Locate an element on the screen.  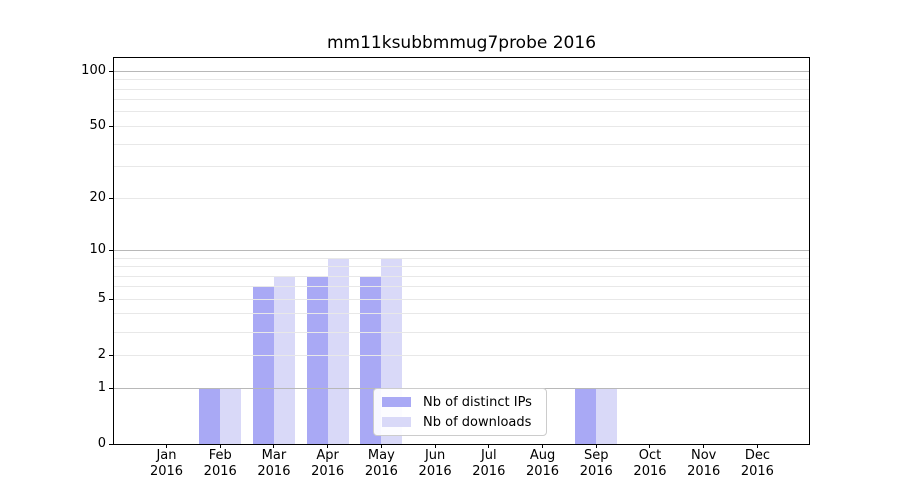
x-tick-month-sep: Sep is located at coordinates (596, 455).